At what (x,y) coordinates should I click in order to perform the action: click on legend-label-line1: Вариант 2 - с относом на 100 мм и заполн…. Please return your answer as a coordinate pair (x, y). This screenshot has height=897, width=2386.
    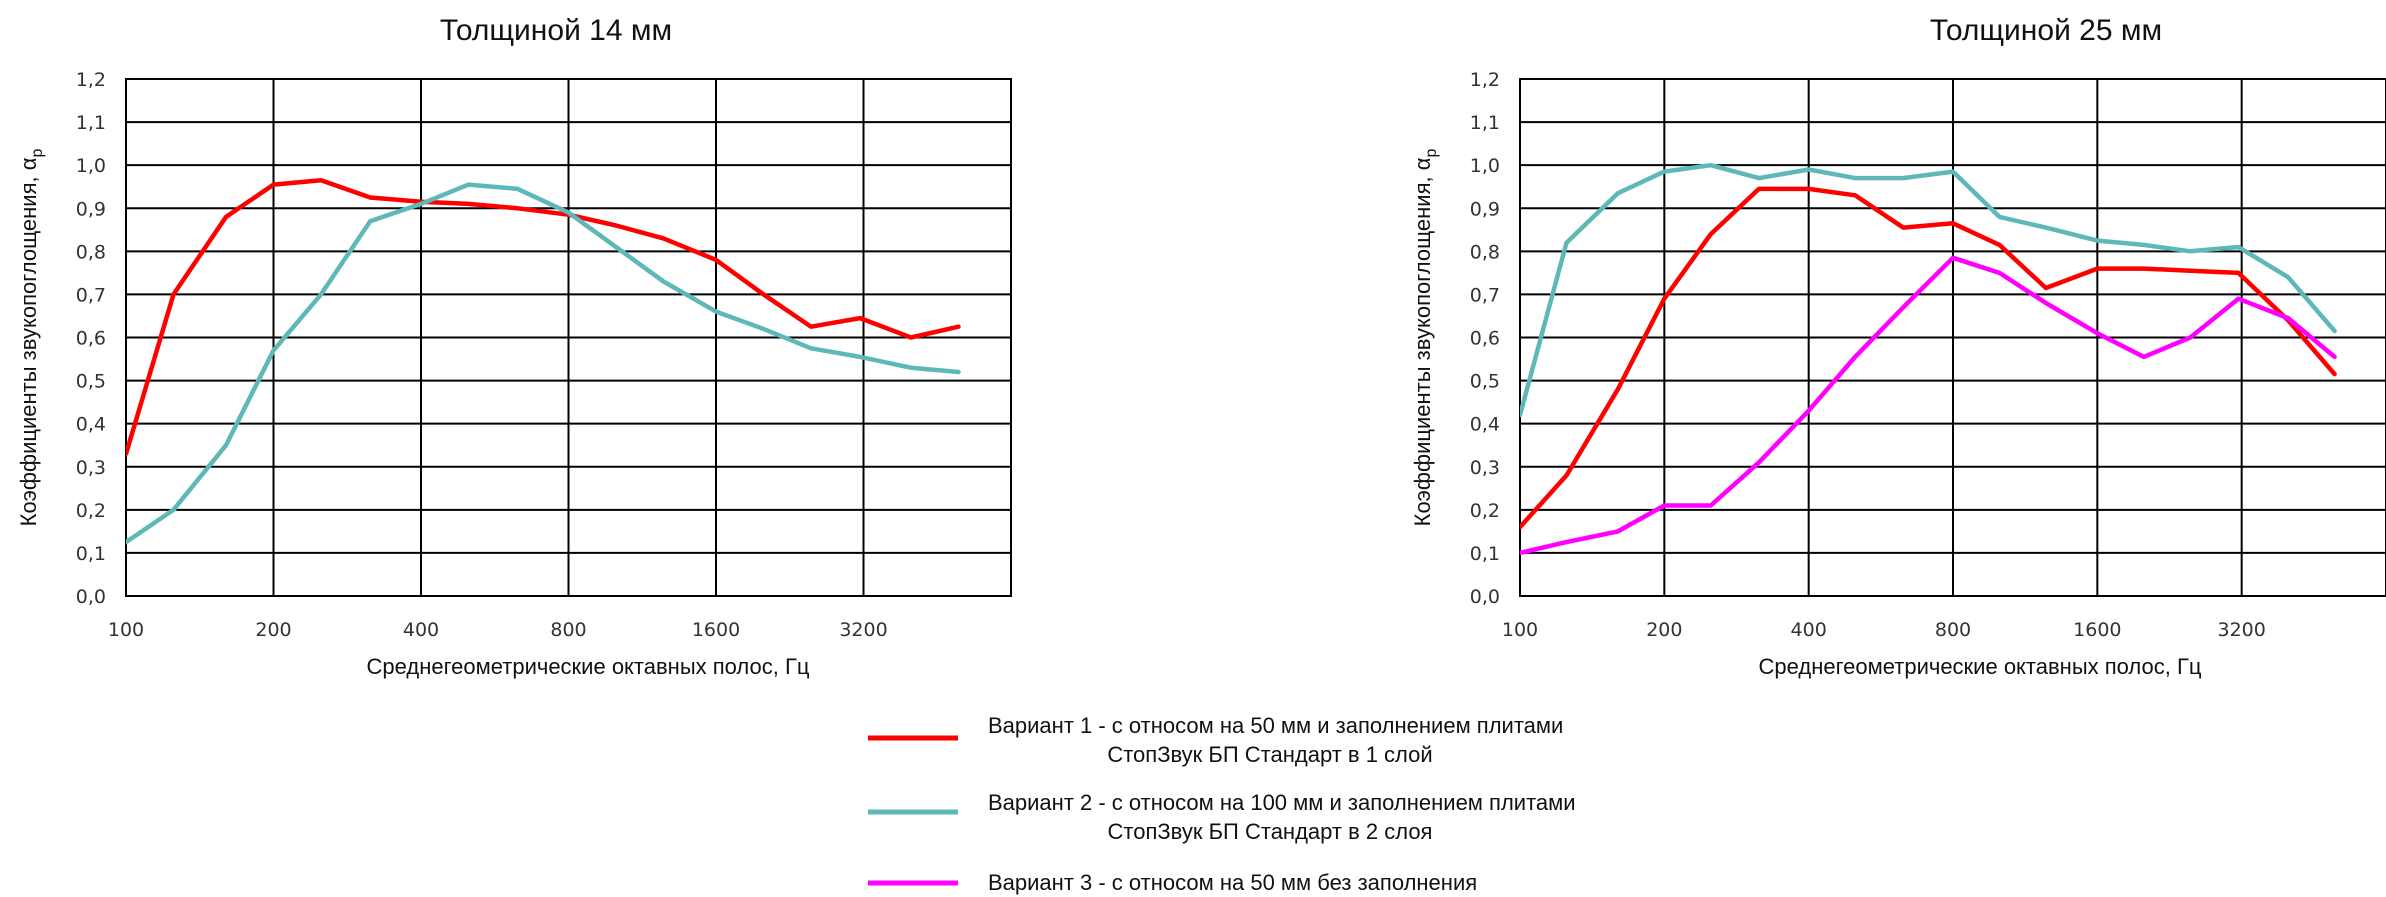
    Looking at the image, I should click on (1282, 802).